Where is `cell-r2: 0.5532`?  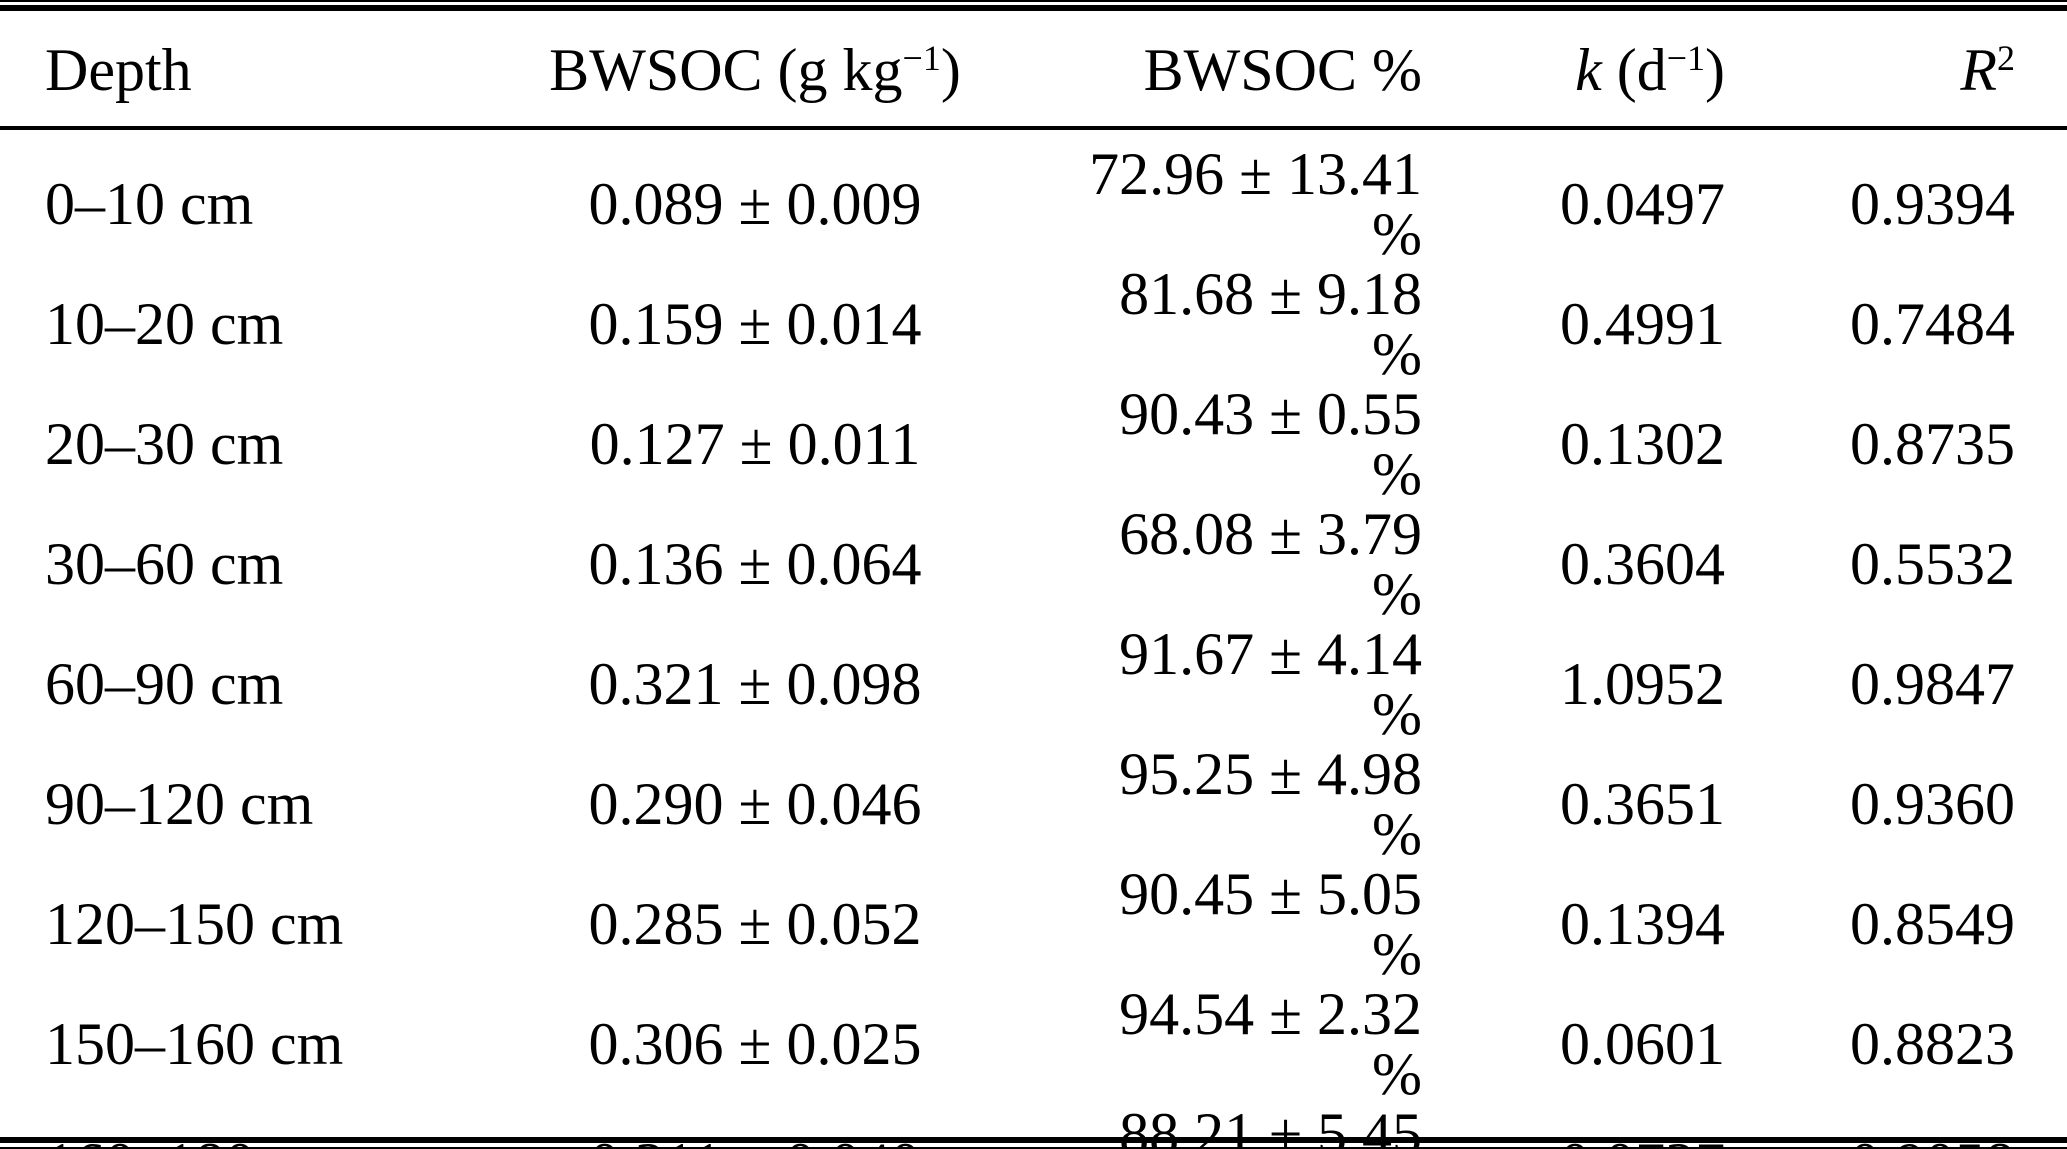
cell-r2: 0.5532 is located at coordinates (1932, 564).